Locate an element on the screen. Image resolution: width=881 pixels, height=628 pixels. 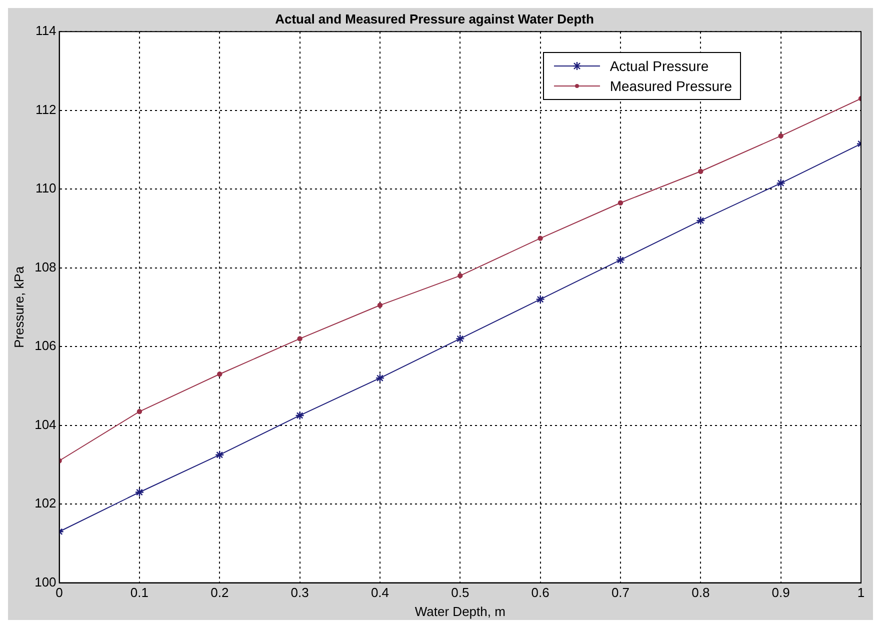
x-tick-label: 0.2 is located at coordinates (219, 592).